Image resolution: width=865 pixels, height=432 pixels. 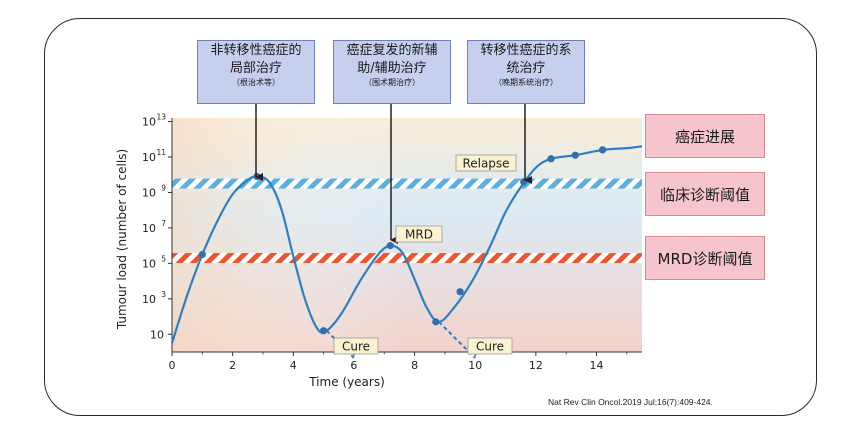 I want to click on y-tick-exponent: 7, so click(x=163, y=223).